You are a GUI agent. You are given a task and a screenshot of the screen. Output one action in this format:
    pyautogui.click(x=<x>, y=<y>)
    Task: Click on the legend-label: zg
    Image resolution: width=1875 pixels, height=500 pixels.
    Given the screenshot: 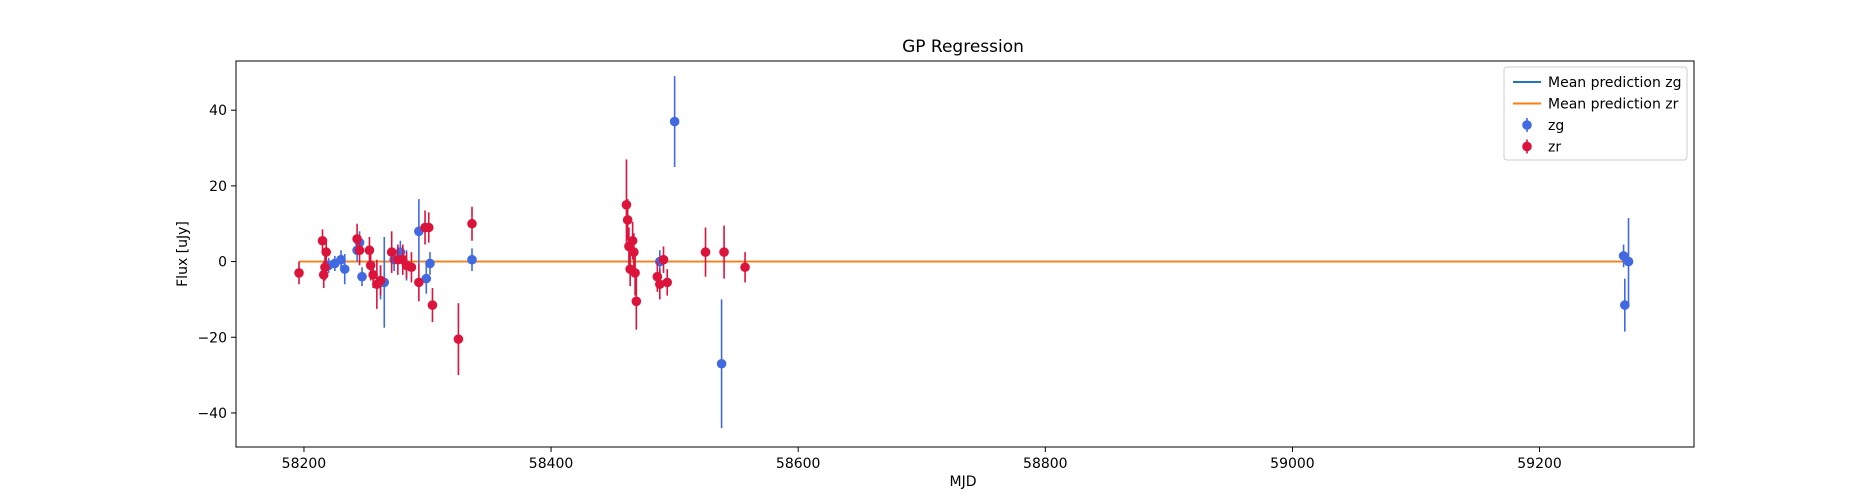 What is the action you would take?
    pyautogui.click(x=1556, y=126)
    